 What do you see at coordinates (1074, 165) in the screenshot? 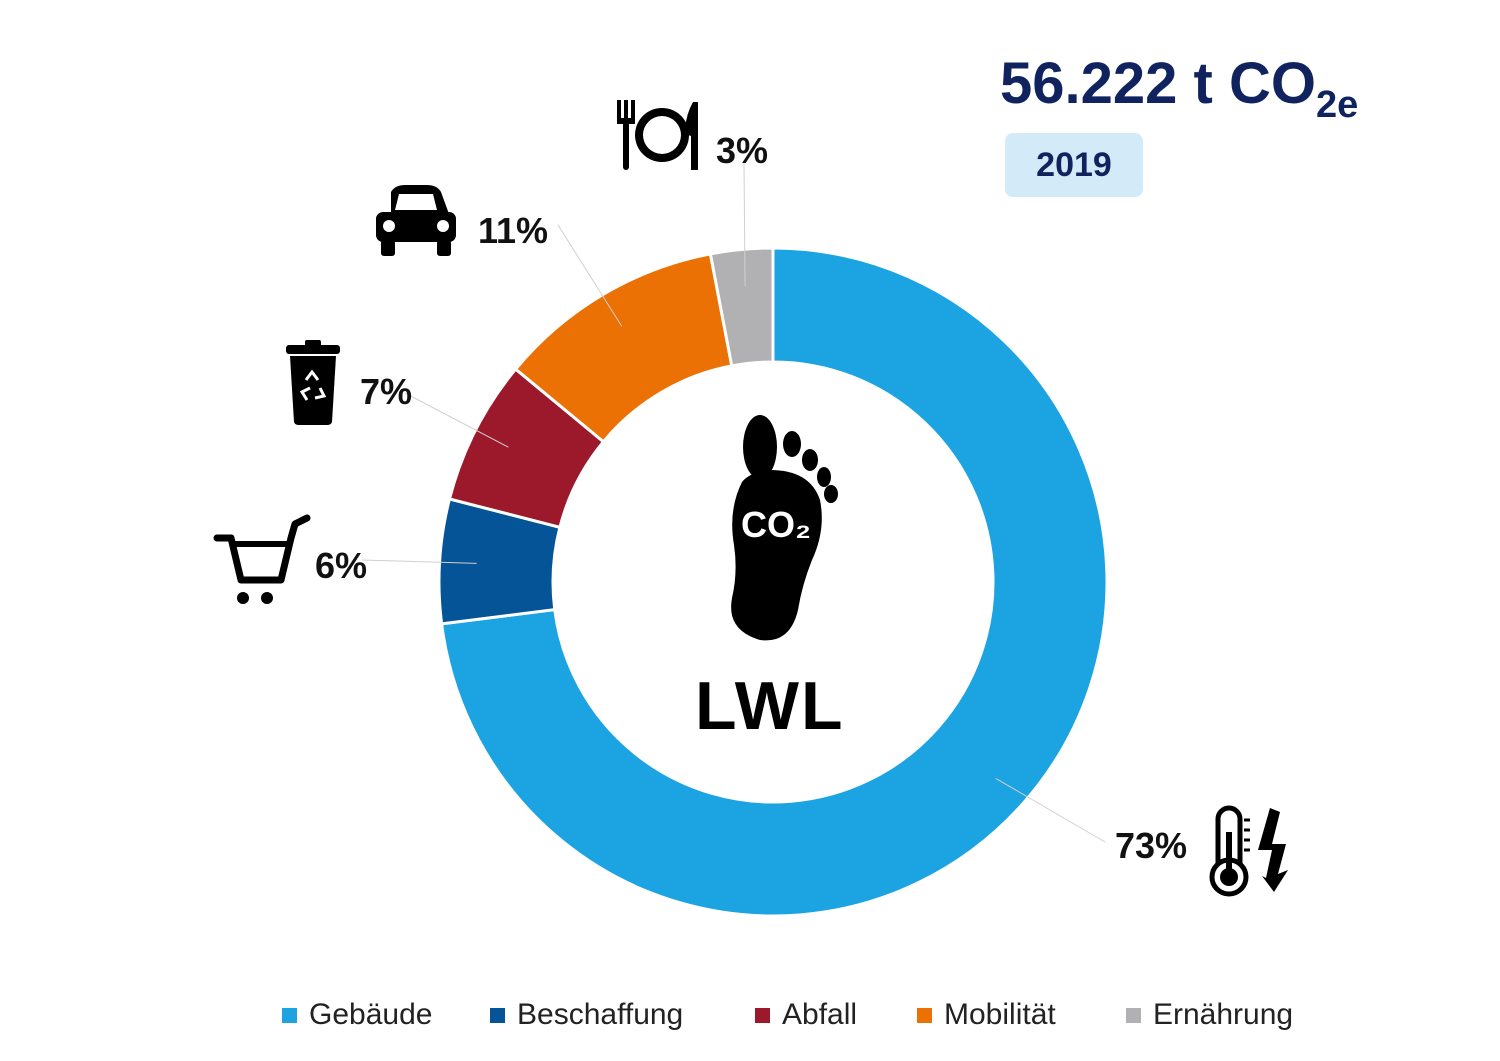
I see `year-badge: 2019` at bounding box center [1074, 165].